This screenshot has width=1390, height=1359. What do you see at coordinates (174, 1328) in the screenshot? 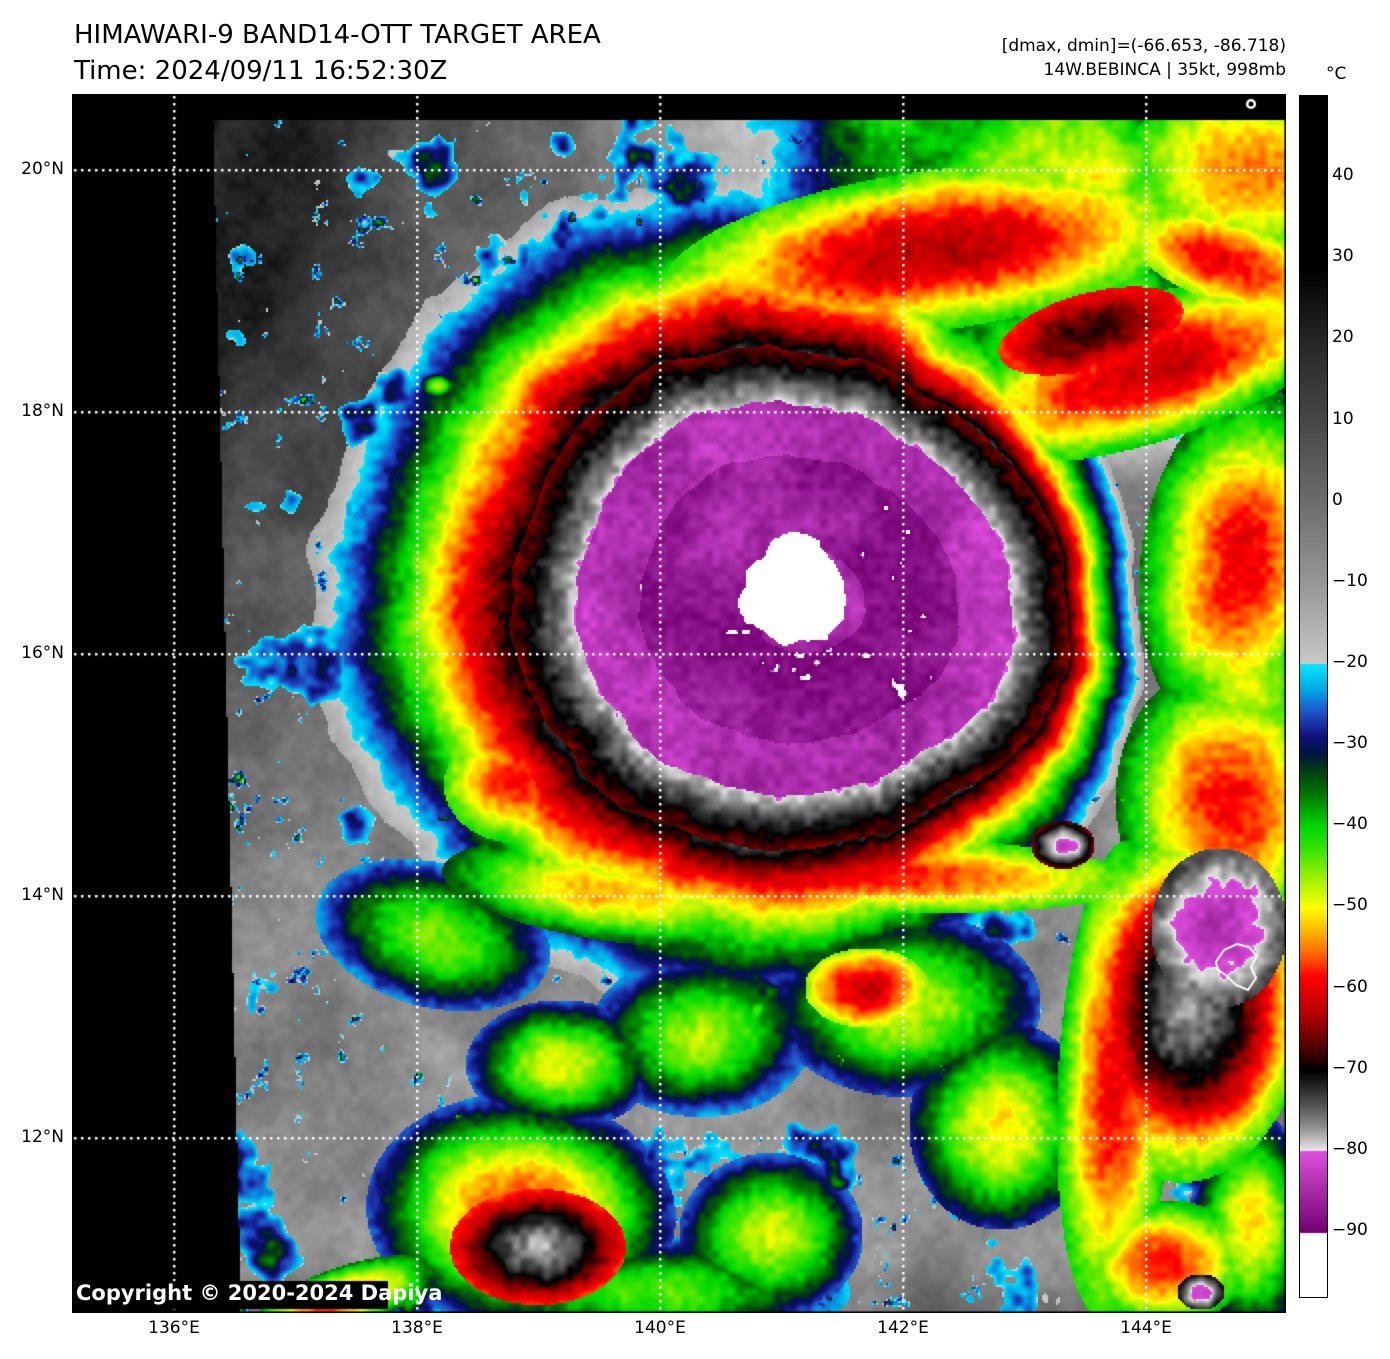
I see `lon-tick-label: 136°E` at bounding box center [174, 1328].